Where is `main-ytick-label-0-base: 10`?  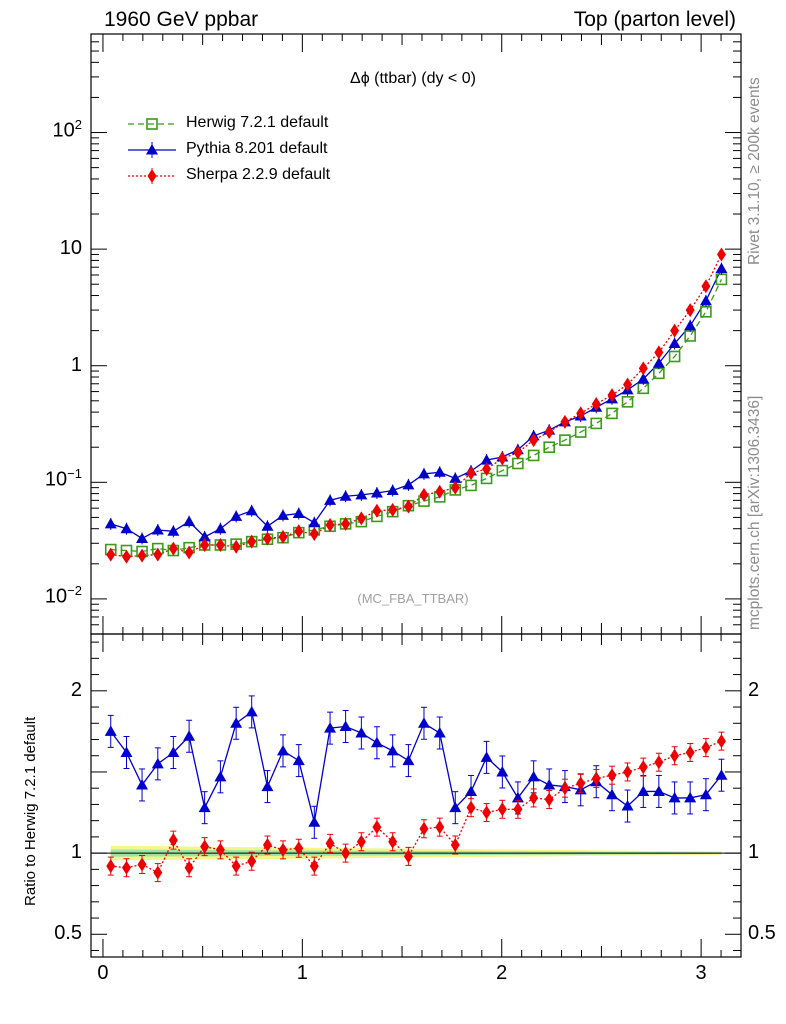 main-ytick-label-0-base: 10 is located at coordinates (56, 596).